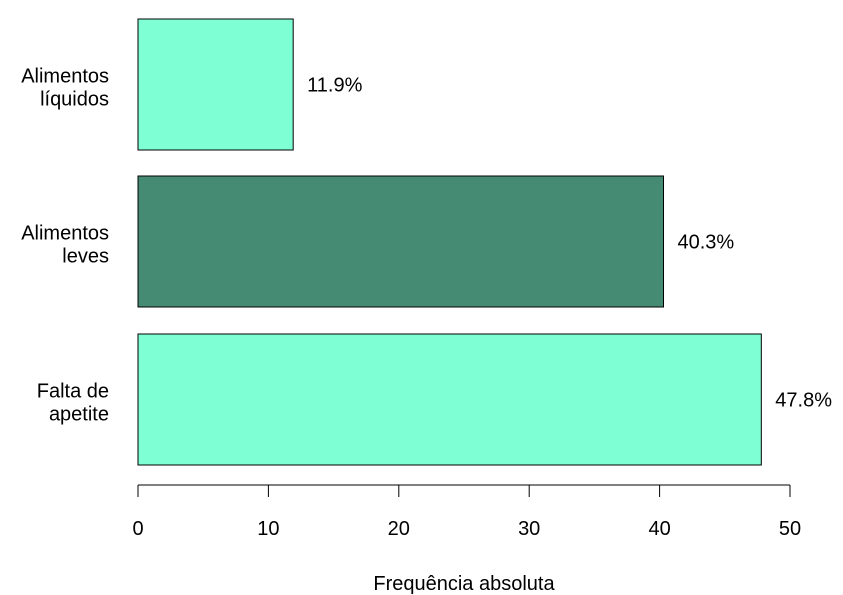  I want to click on x-tick-label-2: 20, so click(399, 529).